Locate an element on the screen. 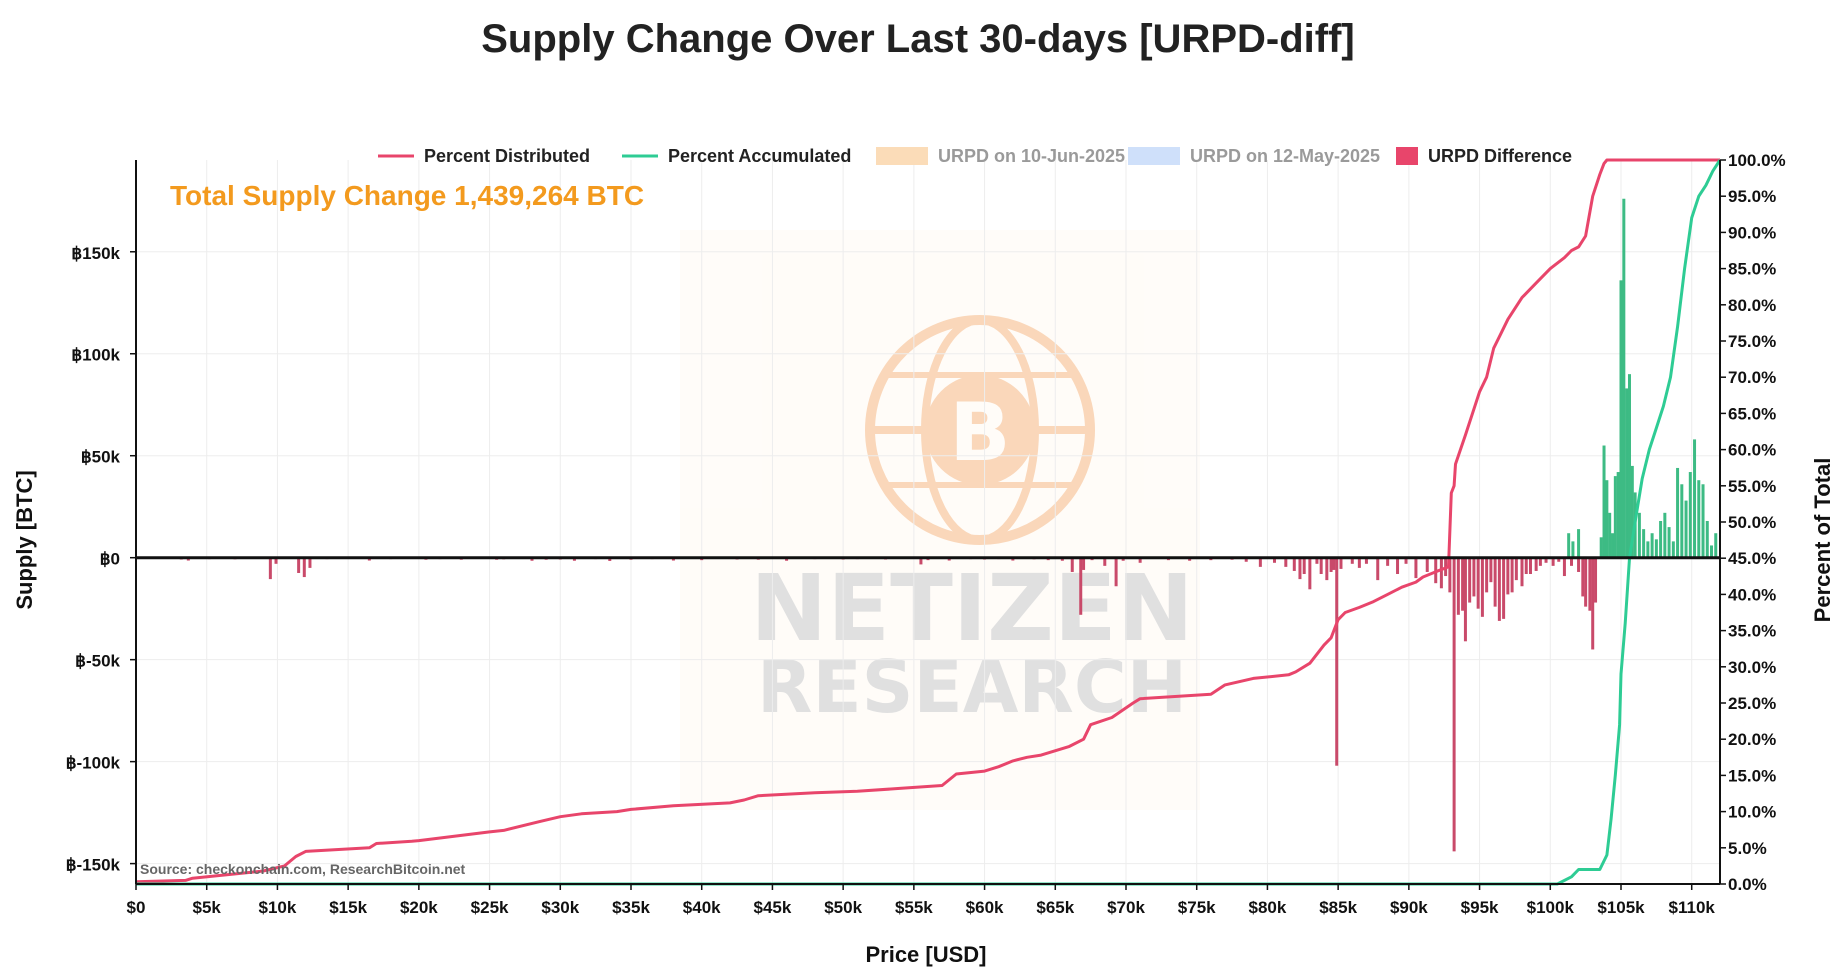  y2-tick-label: 70.0% is located at coordinates (1752, 377).